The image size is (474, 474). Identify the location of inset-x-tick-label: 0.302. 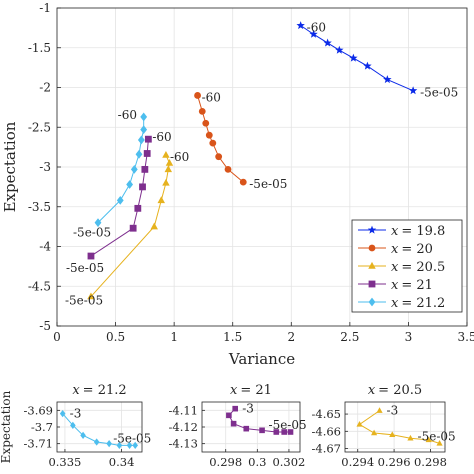
(288, 462).